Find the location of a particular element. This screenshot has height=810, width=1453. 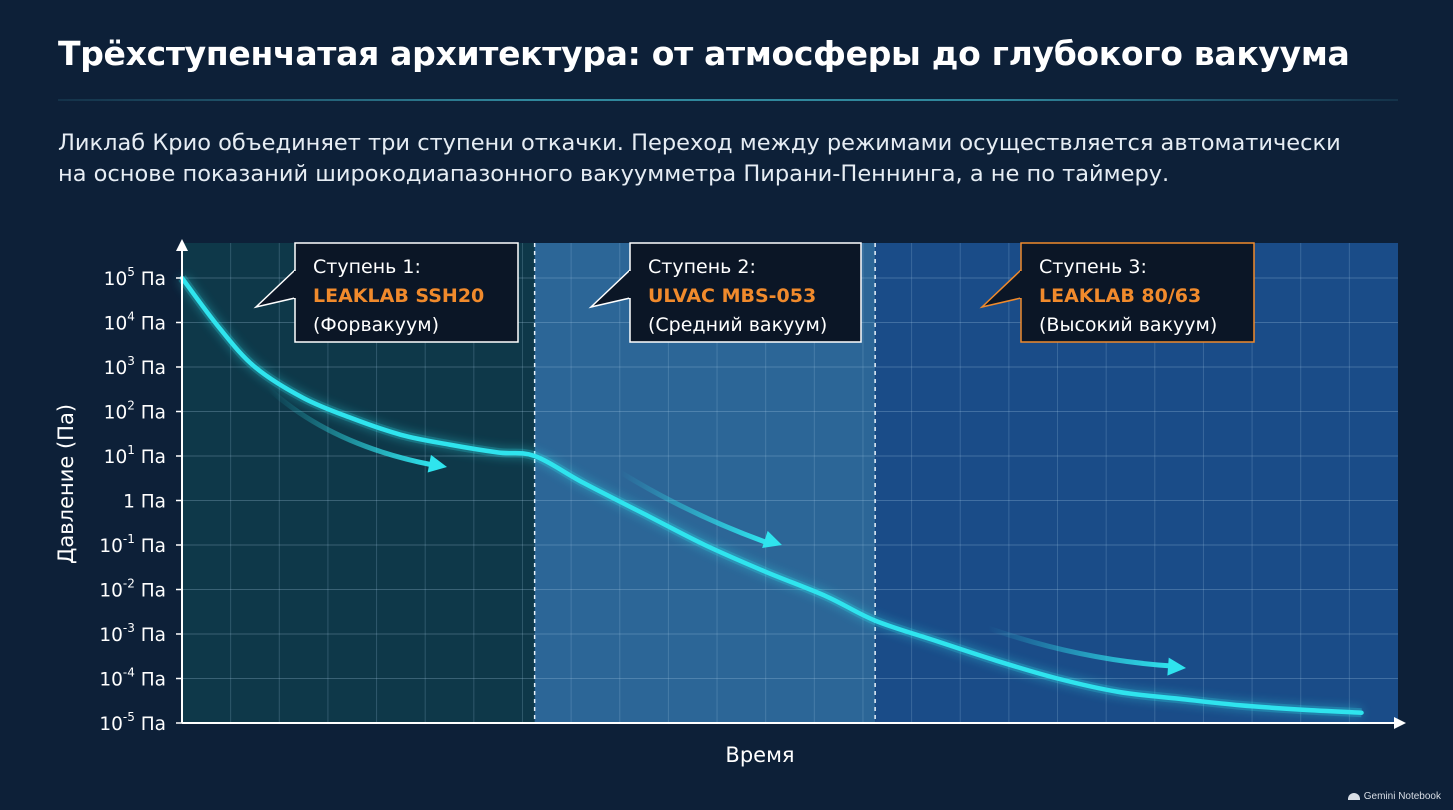

y-axis-arrow is located at coordinates (182, 245).